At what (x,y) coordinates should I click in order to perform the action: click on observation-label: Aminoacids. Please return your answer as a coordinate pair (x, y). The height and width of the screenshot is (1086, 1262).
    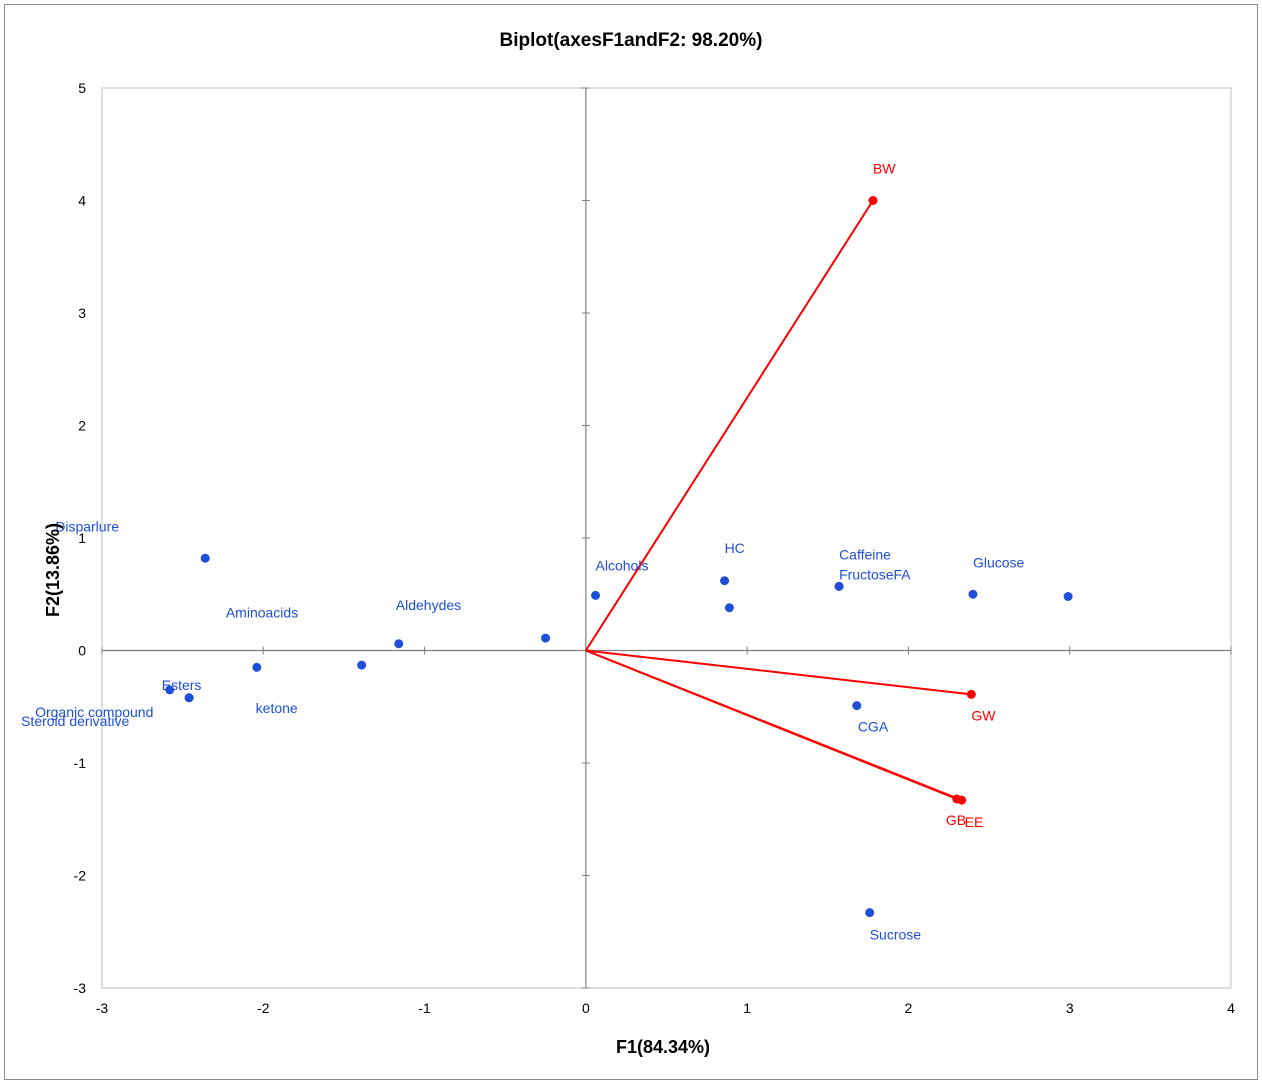
    Looking at the image, I should click on (262, 612).